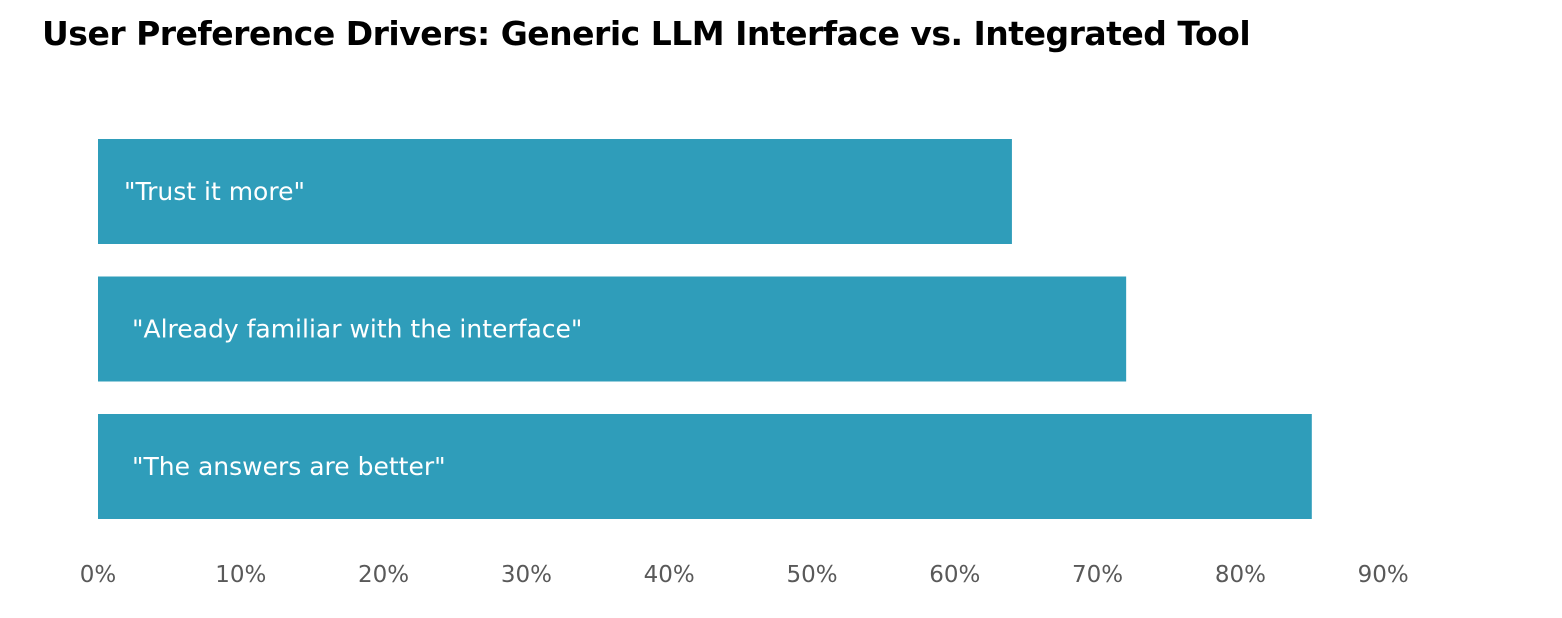  I want to click on x-tick-label: 80%, so click(1240, 575).